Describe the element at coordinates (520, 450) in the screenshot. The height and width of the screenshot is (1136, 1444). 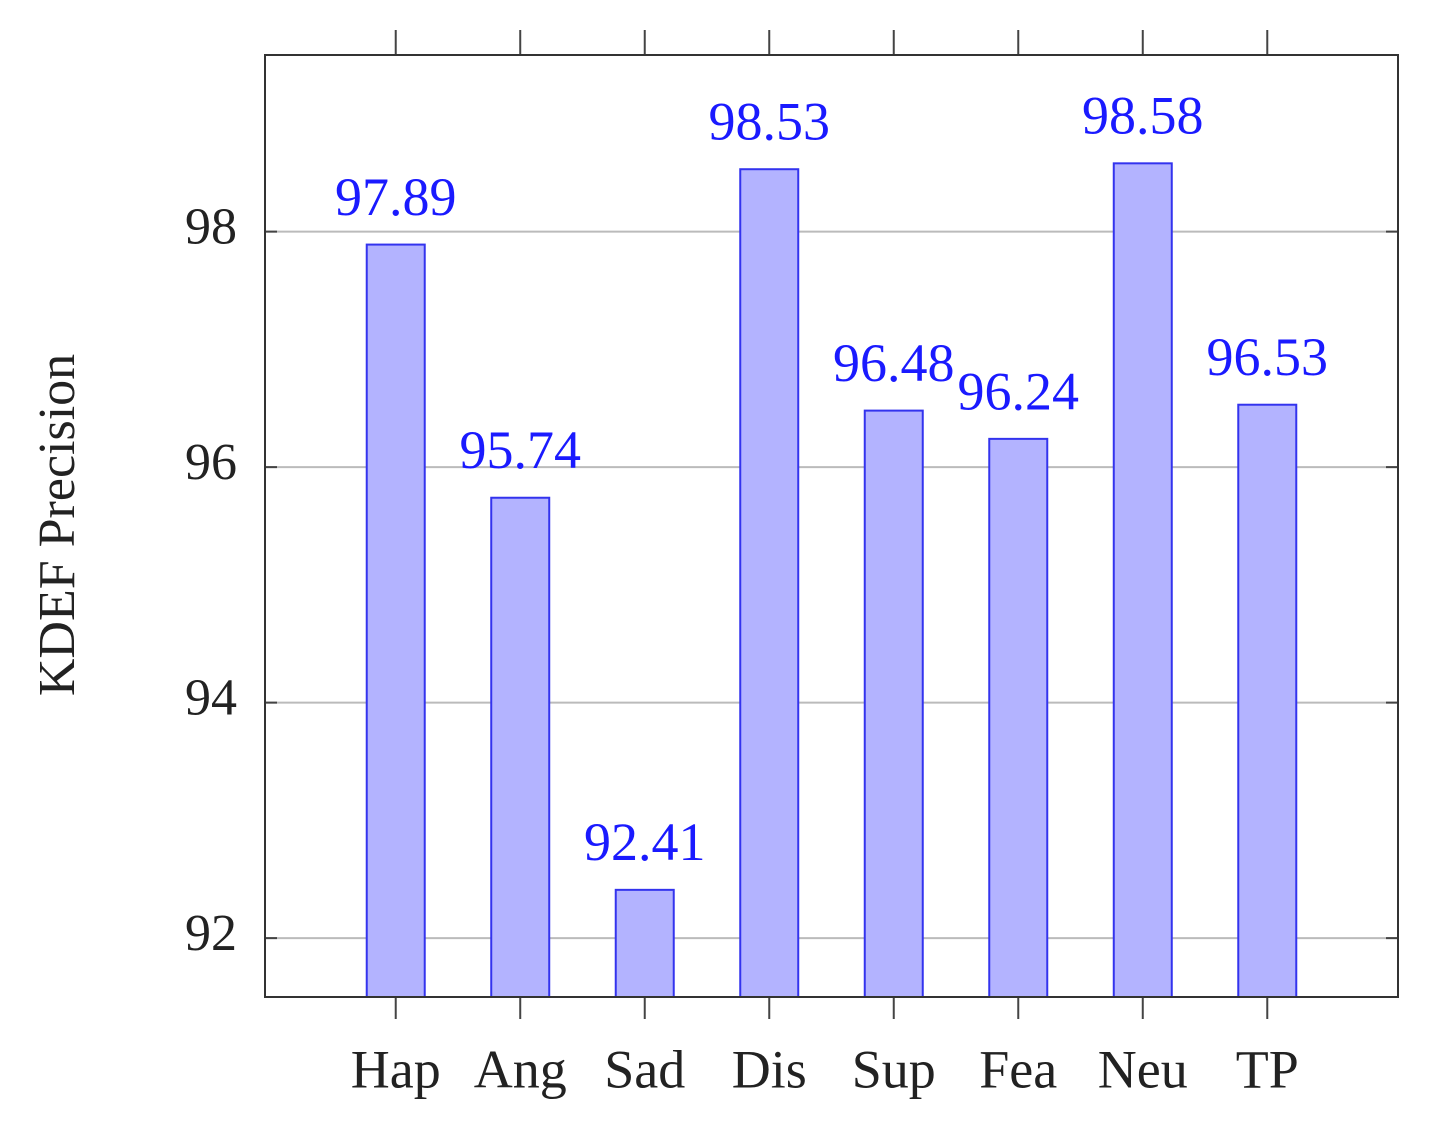
I see `value-label: 95.74` at that location.